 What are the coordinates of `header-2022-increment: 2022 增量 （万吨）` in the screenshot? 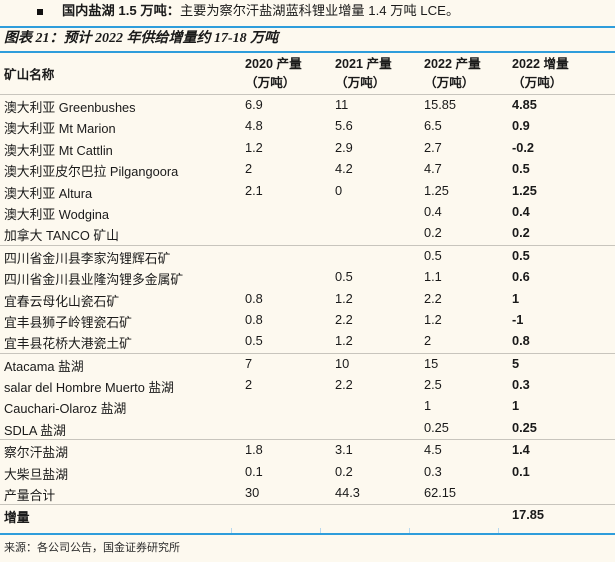 It's located at (540, 74).